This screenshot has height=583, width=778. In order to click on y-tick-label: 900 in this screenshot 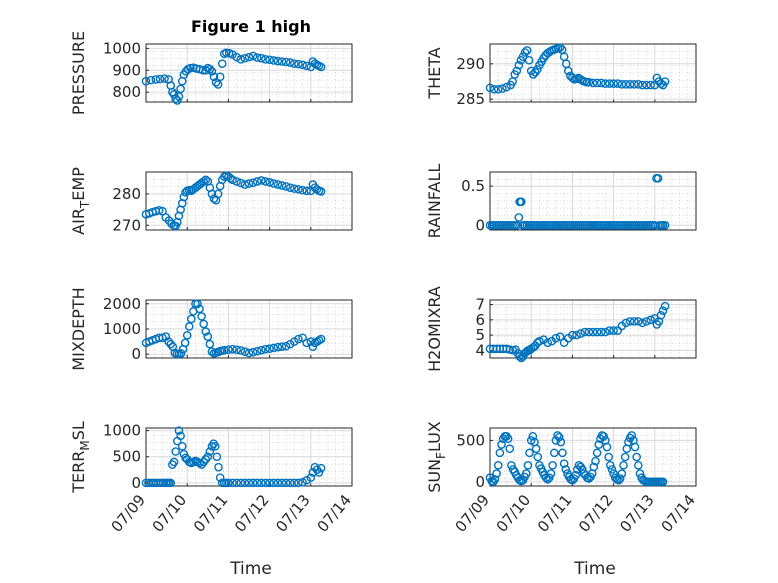, I will do `click(126, 70)`.